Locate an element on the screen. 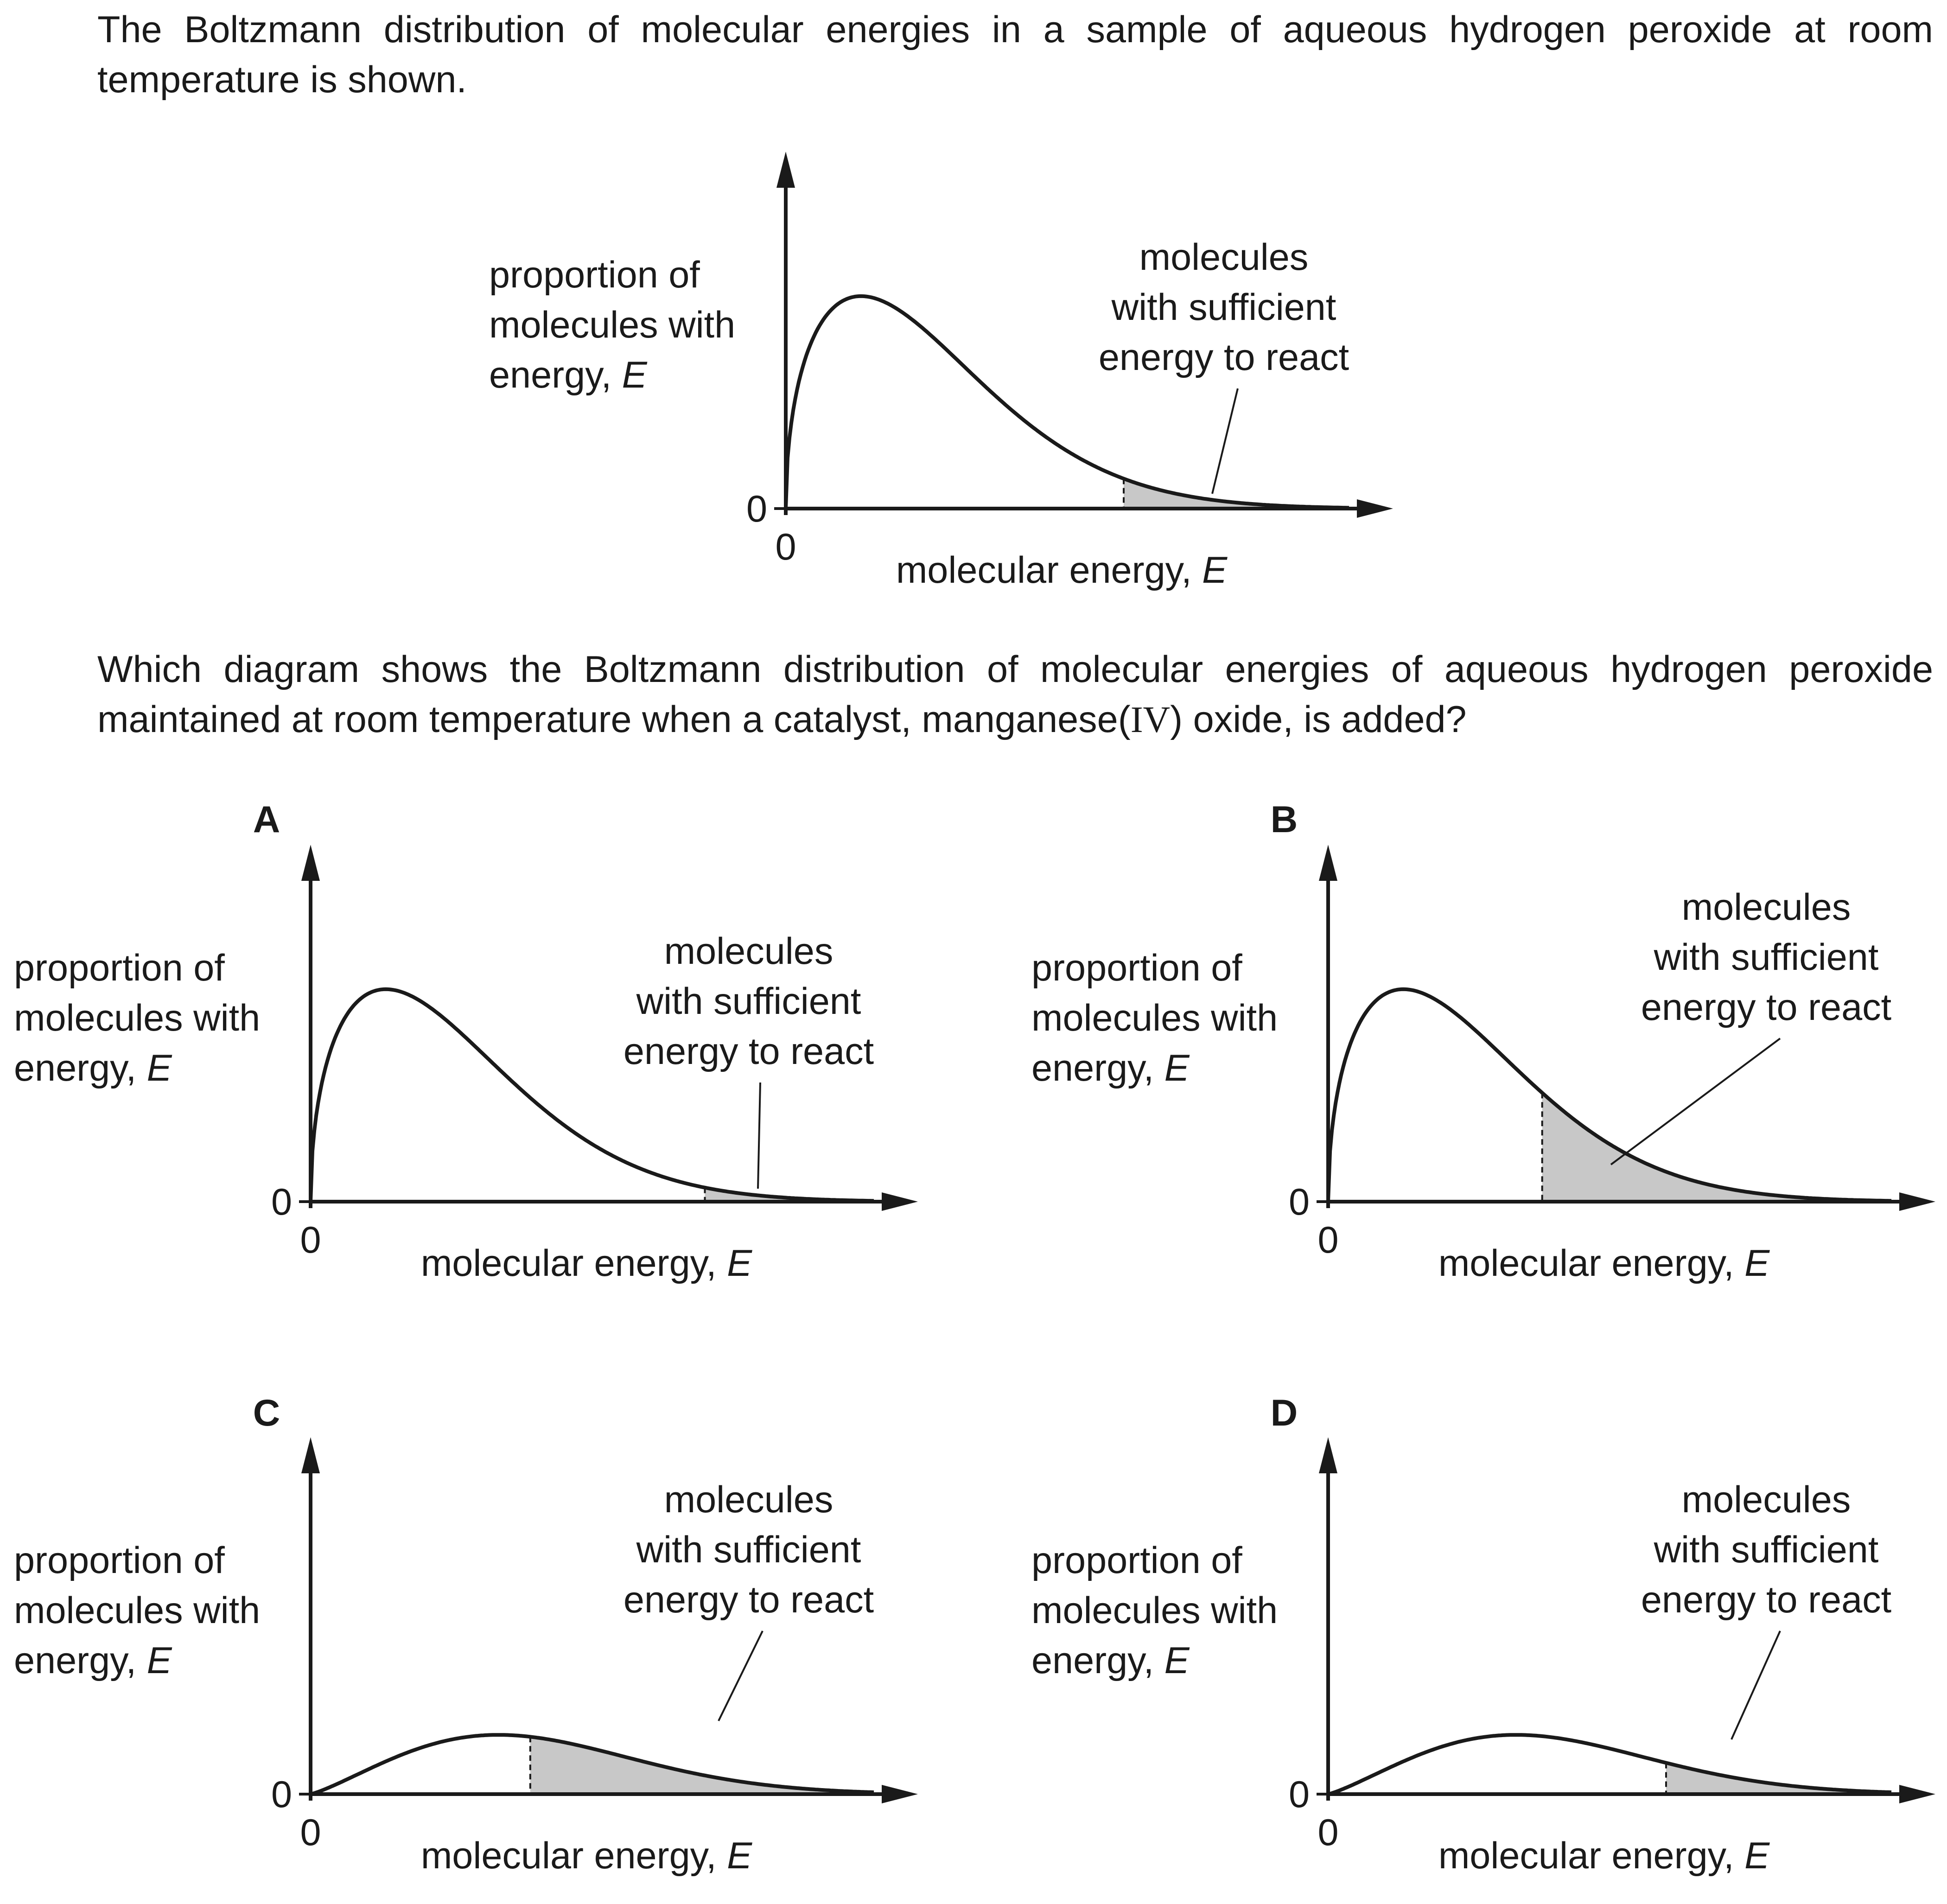 The width and height of the screenshot is (1947, 1904). option-letter-c: C is located at coordinates (267, 1413).